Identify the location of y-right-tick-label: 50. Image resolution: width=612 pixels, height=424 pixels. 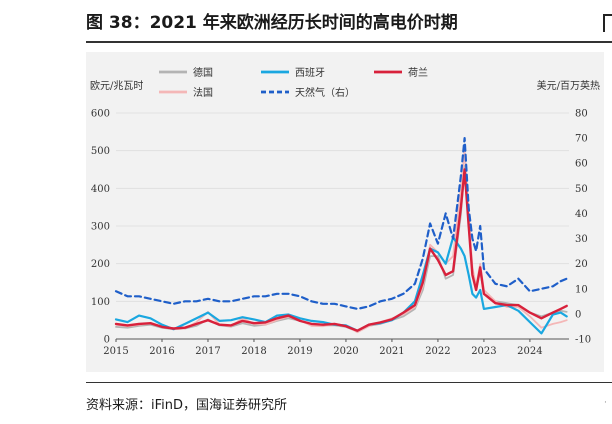
(581, 189).